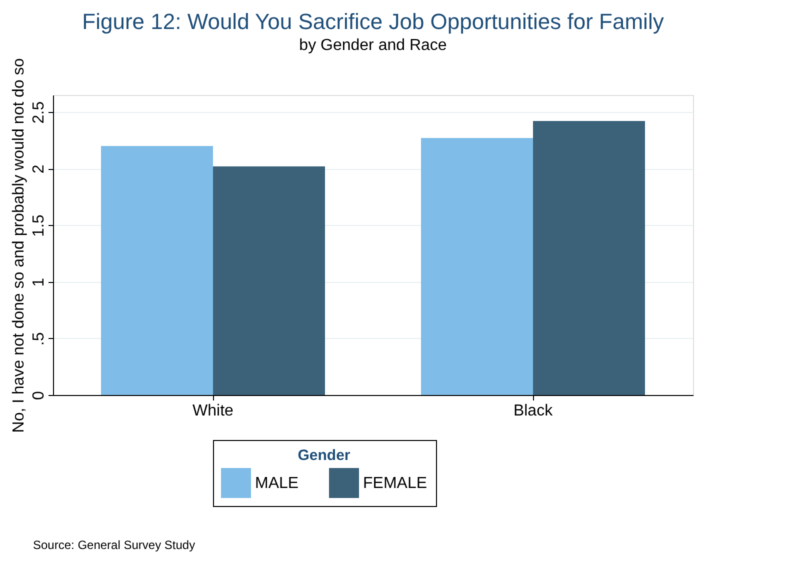 This screenshot has width=796, height=572. Describe the element at coordinates (114, 545) in the screenshot. I see `source-note: Source: General Survey Study` at that location.